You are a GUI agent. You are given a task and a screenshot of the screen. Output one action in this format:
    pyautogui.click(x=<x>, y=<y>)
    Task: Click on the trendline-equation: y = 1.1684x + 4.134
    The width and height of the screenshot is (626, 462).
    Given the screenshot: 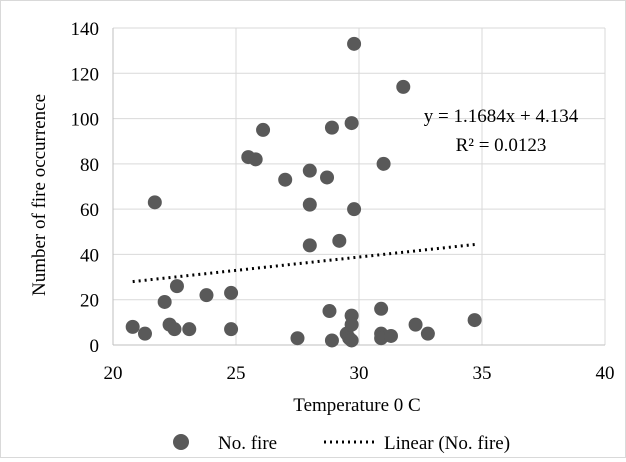 What is the action you would take?
    pyautogui.click(x=501, y=116)
    